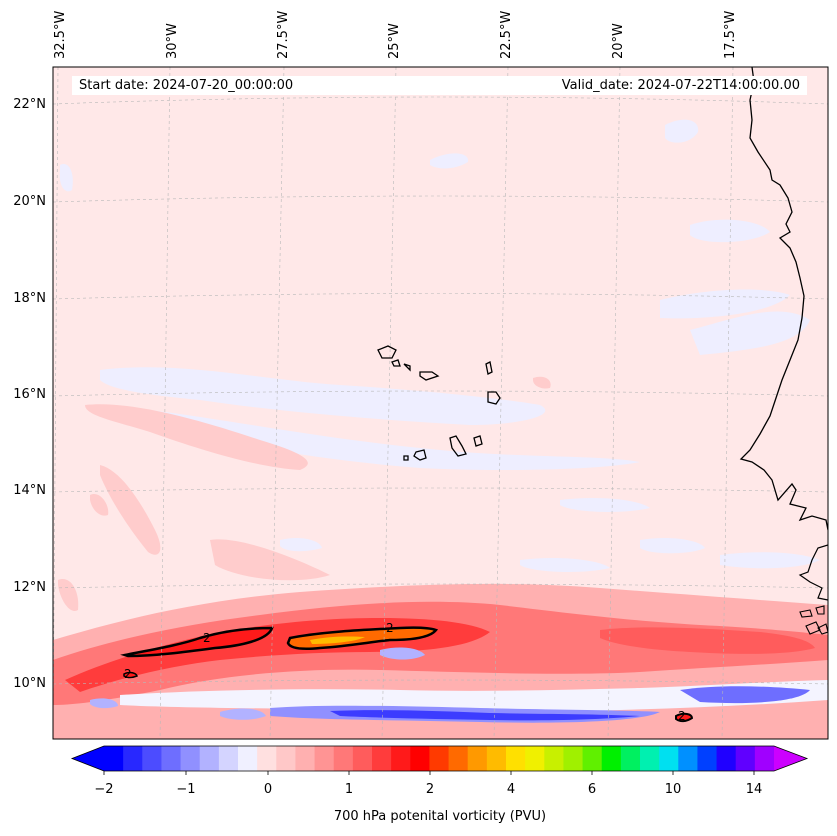  I want to click on pv-band-core-east, so click(707, 640).